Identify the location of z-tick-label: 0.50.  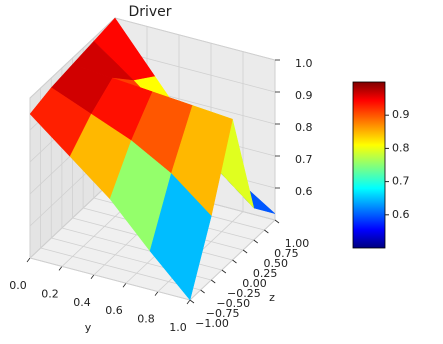
(276, 263).